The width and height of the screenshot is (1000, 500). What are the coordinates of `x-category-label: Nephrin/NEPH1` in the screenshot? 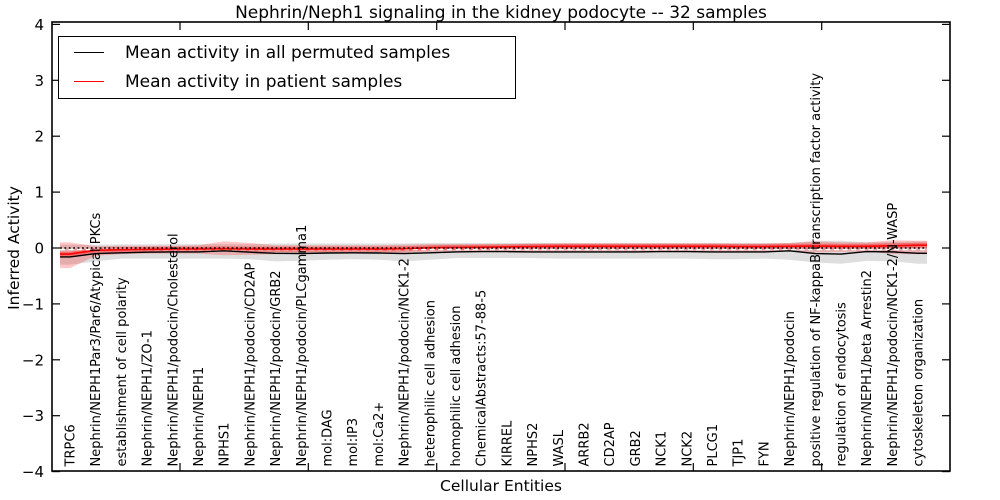 It's located at (199, 417).